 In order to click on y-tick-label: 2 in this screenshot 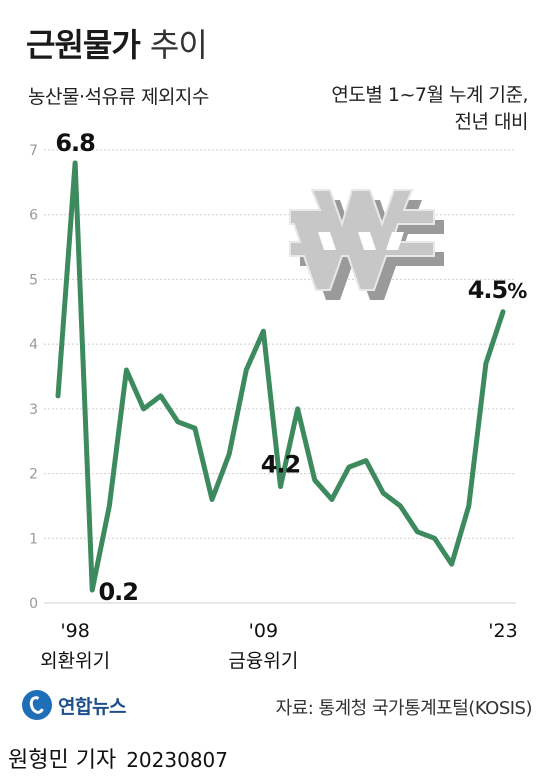, I will do `click(33, 475)`.